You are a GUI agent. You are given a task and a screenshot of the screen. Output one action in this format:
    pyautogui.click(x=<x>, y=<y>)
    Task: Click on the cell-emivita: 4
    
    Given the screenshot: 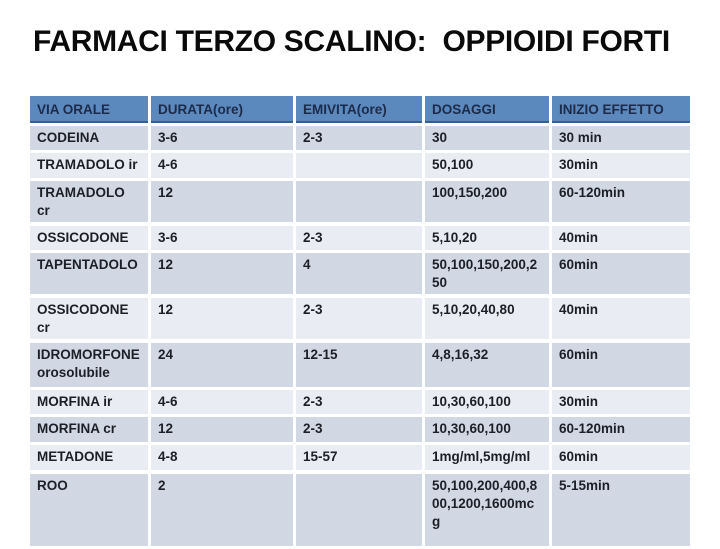 What is the action you would take?
    pyautogui.click(x=359, y=273)
    